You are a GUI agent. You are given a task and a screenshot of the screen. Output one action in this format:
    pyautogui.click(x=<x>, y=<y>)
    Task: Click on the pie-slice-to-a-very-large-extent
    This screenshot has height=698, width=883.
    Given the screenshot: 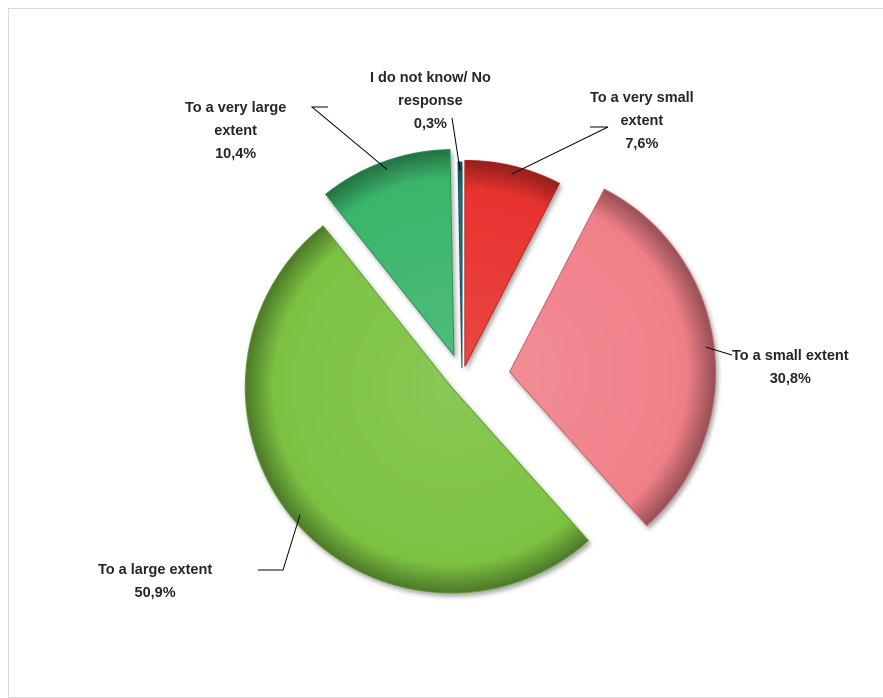 What is the action you would take?
    pyautogui.click(x=389, y=252)
    